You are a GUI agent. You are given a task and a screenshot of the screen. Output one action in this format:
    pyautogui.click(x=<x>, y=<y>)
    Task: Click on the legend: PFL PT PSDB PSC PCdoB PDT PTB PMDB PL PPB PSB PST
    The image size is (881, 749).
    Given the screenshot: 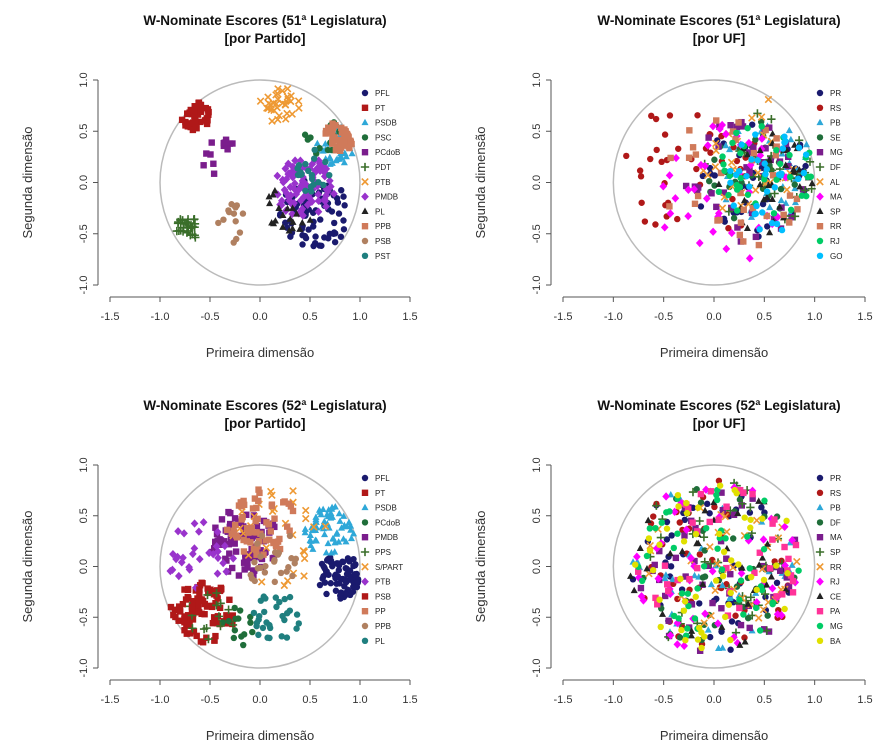 What is the action you would take?
    pyautogui.click(x=380, y=175)
    